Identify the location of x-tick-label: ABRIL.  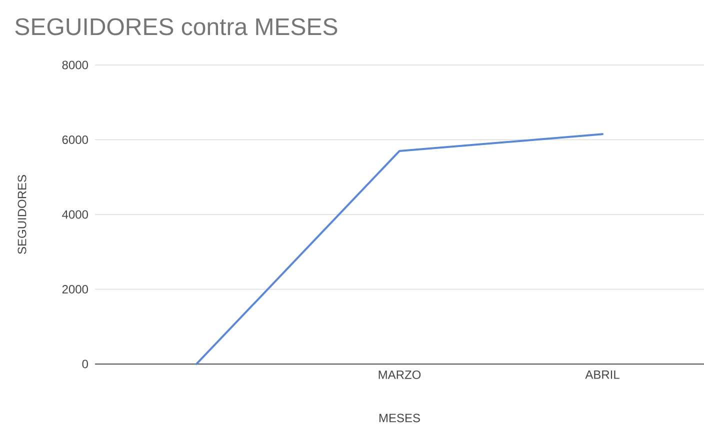
(602, 374).